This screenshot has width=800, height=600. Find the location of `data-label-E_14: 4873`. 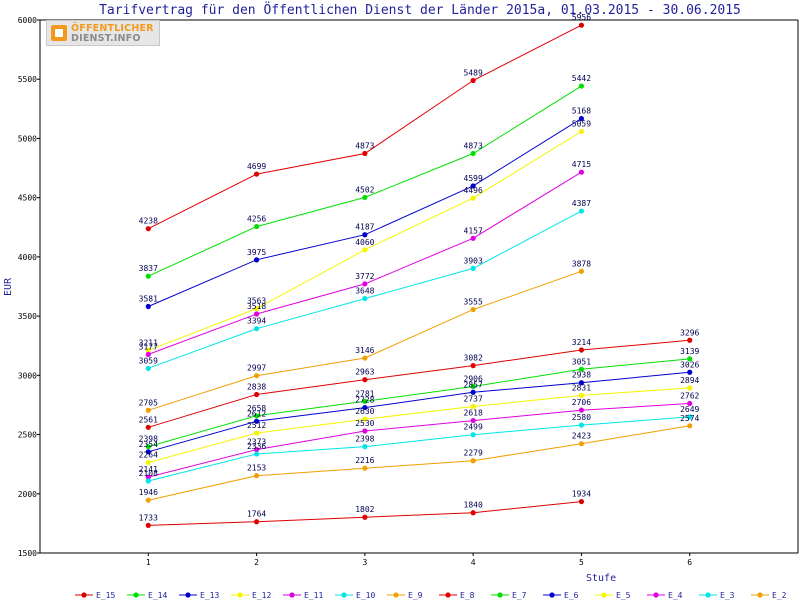

data-label-E_14: 4873 is located at coordinates (473, 145).